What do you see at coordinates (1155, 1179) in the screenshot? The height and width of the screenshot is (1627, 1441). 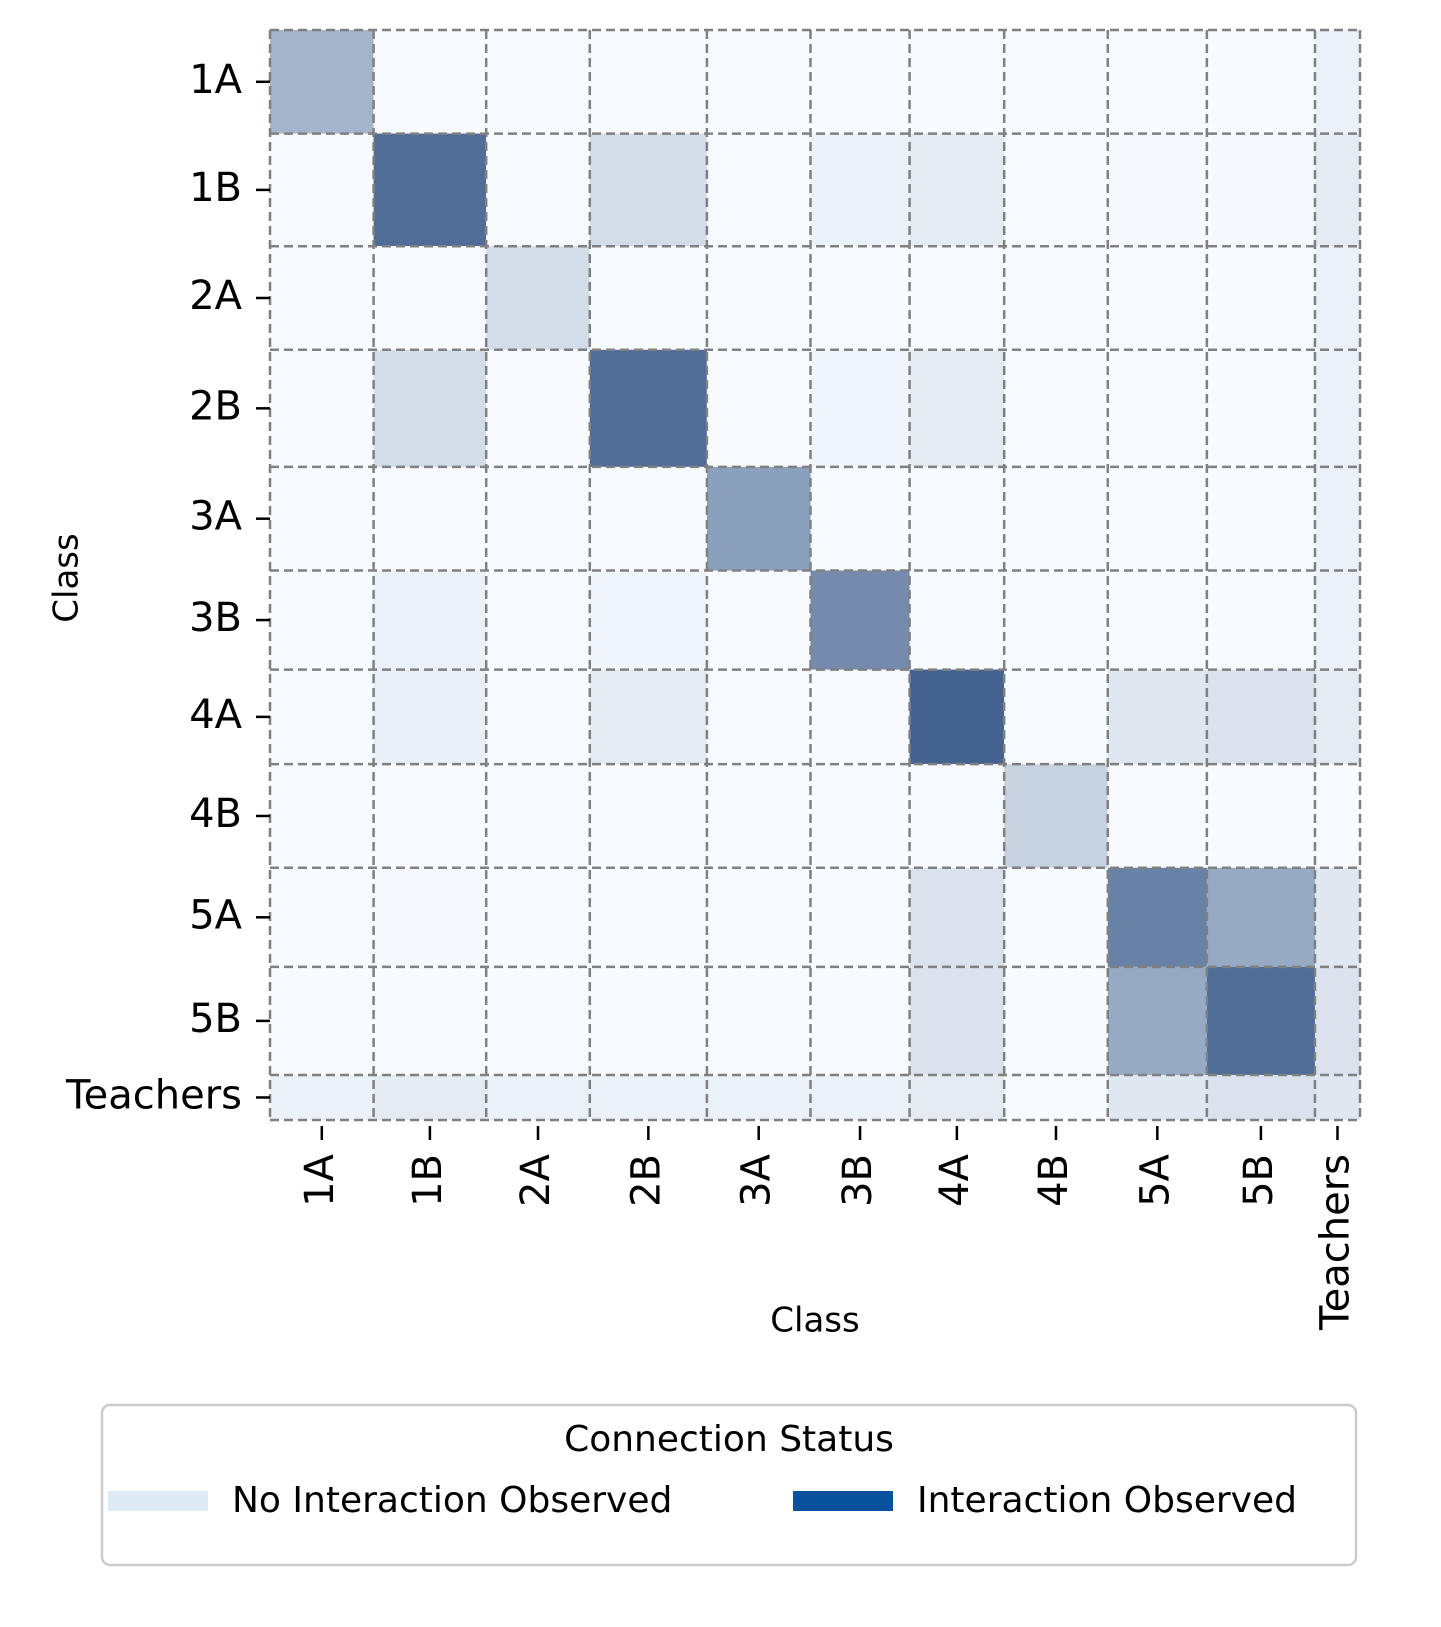 I see `x-tick-label: 5A` at bounding box center [1155, 1179].